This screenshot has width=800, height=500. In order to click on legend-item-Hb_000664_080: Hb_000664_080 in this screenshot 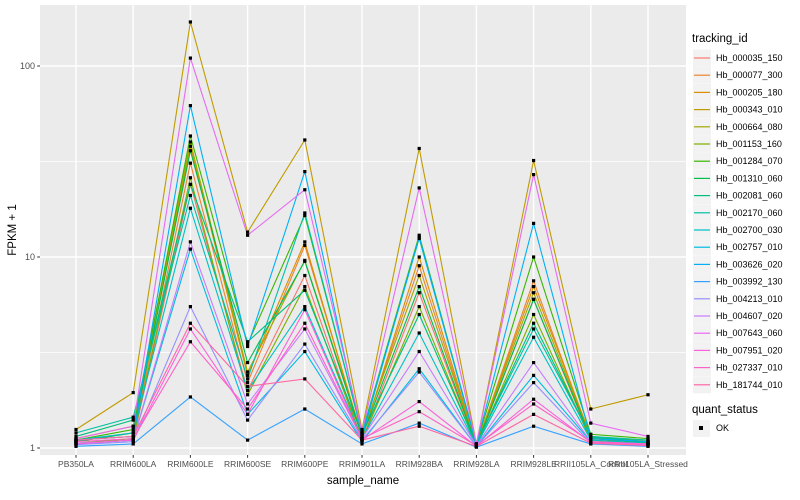, I will do `click(738, 127)`.